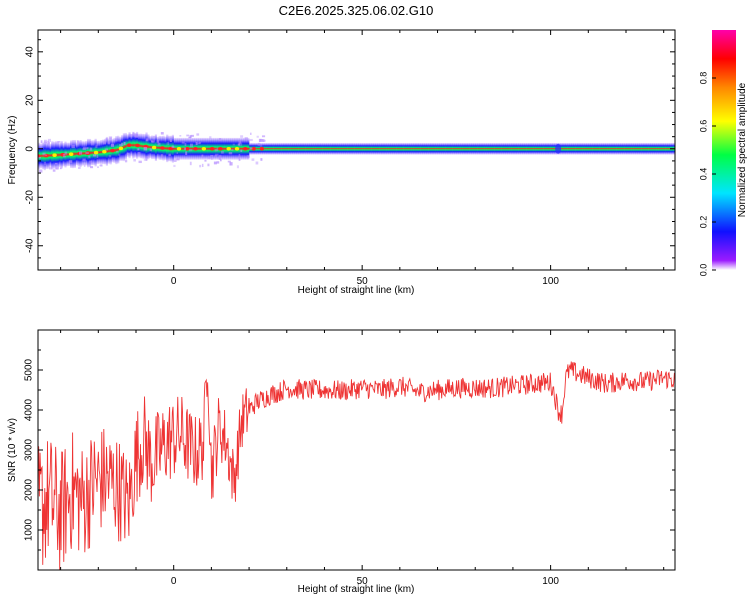 This screenshot has height=600, width=750. Describe the element at coordinates (363, 581) in the screenshot. I see `snr-xtick-label: 50` at that location.